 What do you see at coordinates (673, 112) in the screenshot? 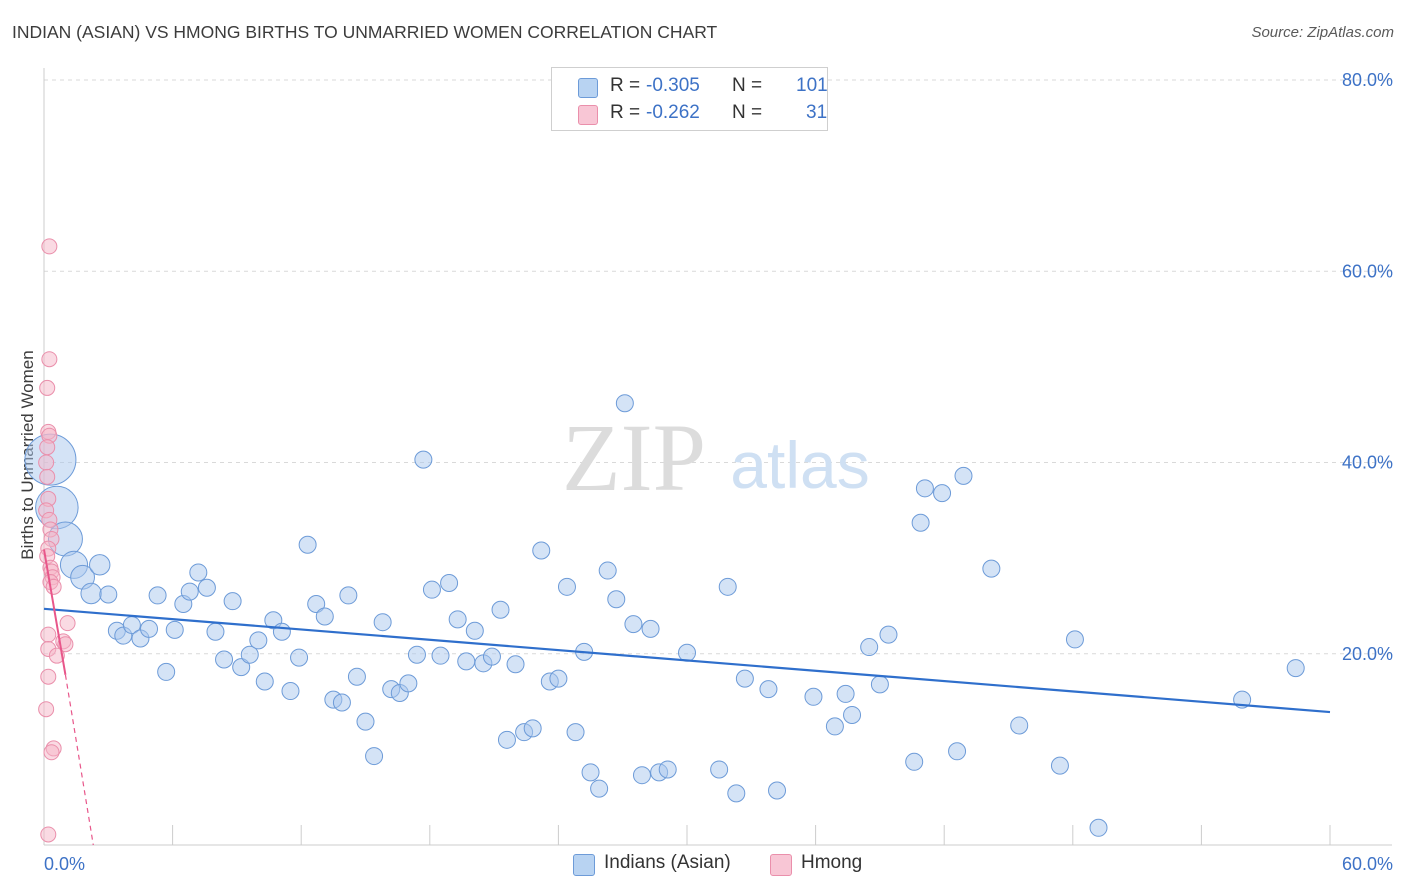
I see `legend-r-value: -0.262` at bounding box center [673, 112].